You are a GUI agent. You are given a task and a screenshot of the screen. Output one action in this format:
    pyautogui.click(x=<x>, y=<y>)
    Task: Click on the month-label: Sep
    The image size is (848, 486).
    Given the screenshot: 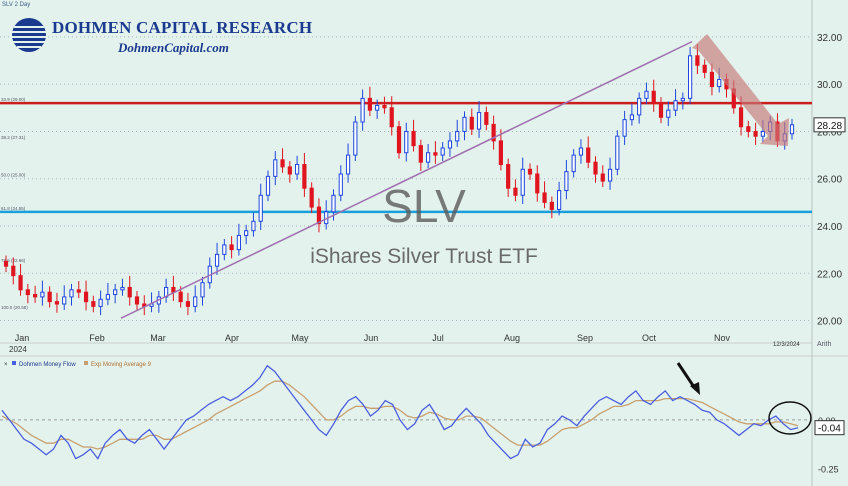 What is the action you would take?
    pyautogui.click(x=585, y=338)
    